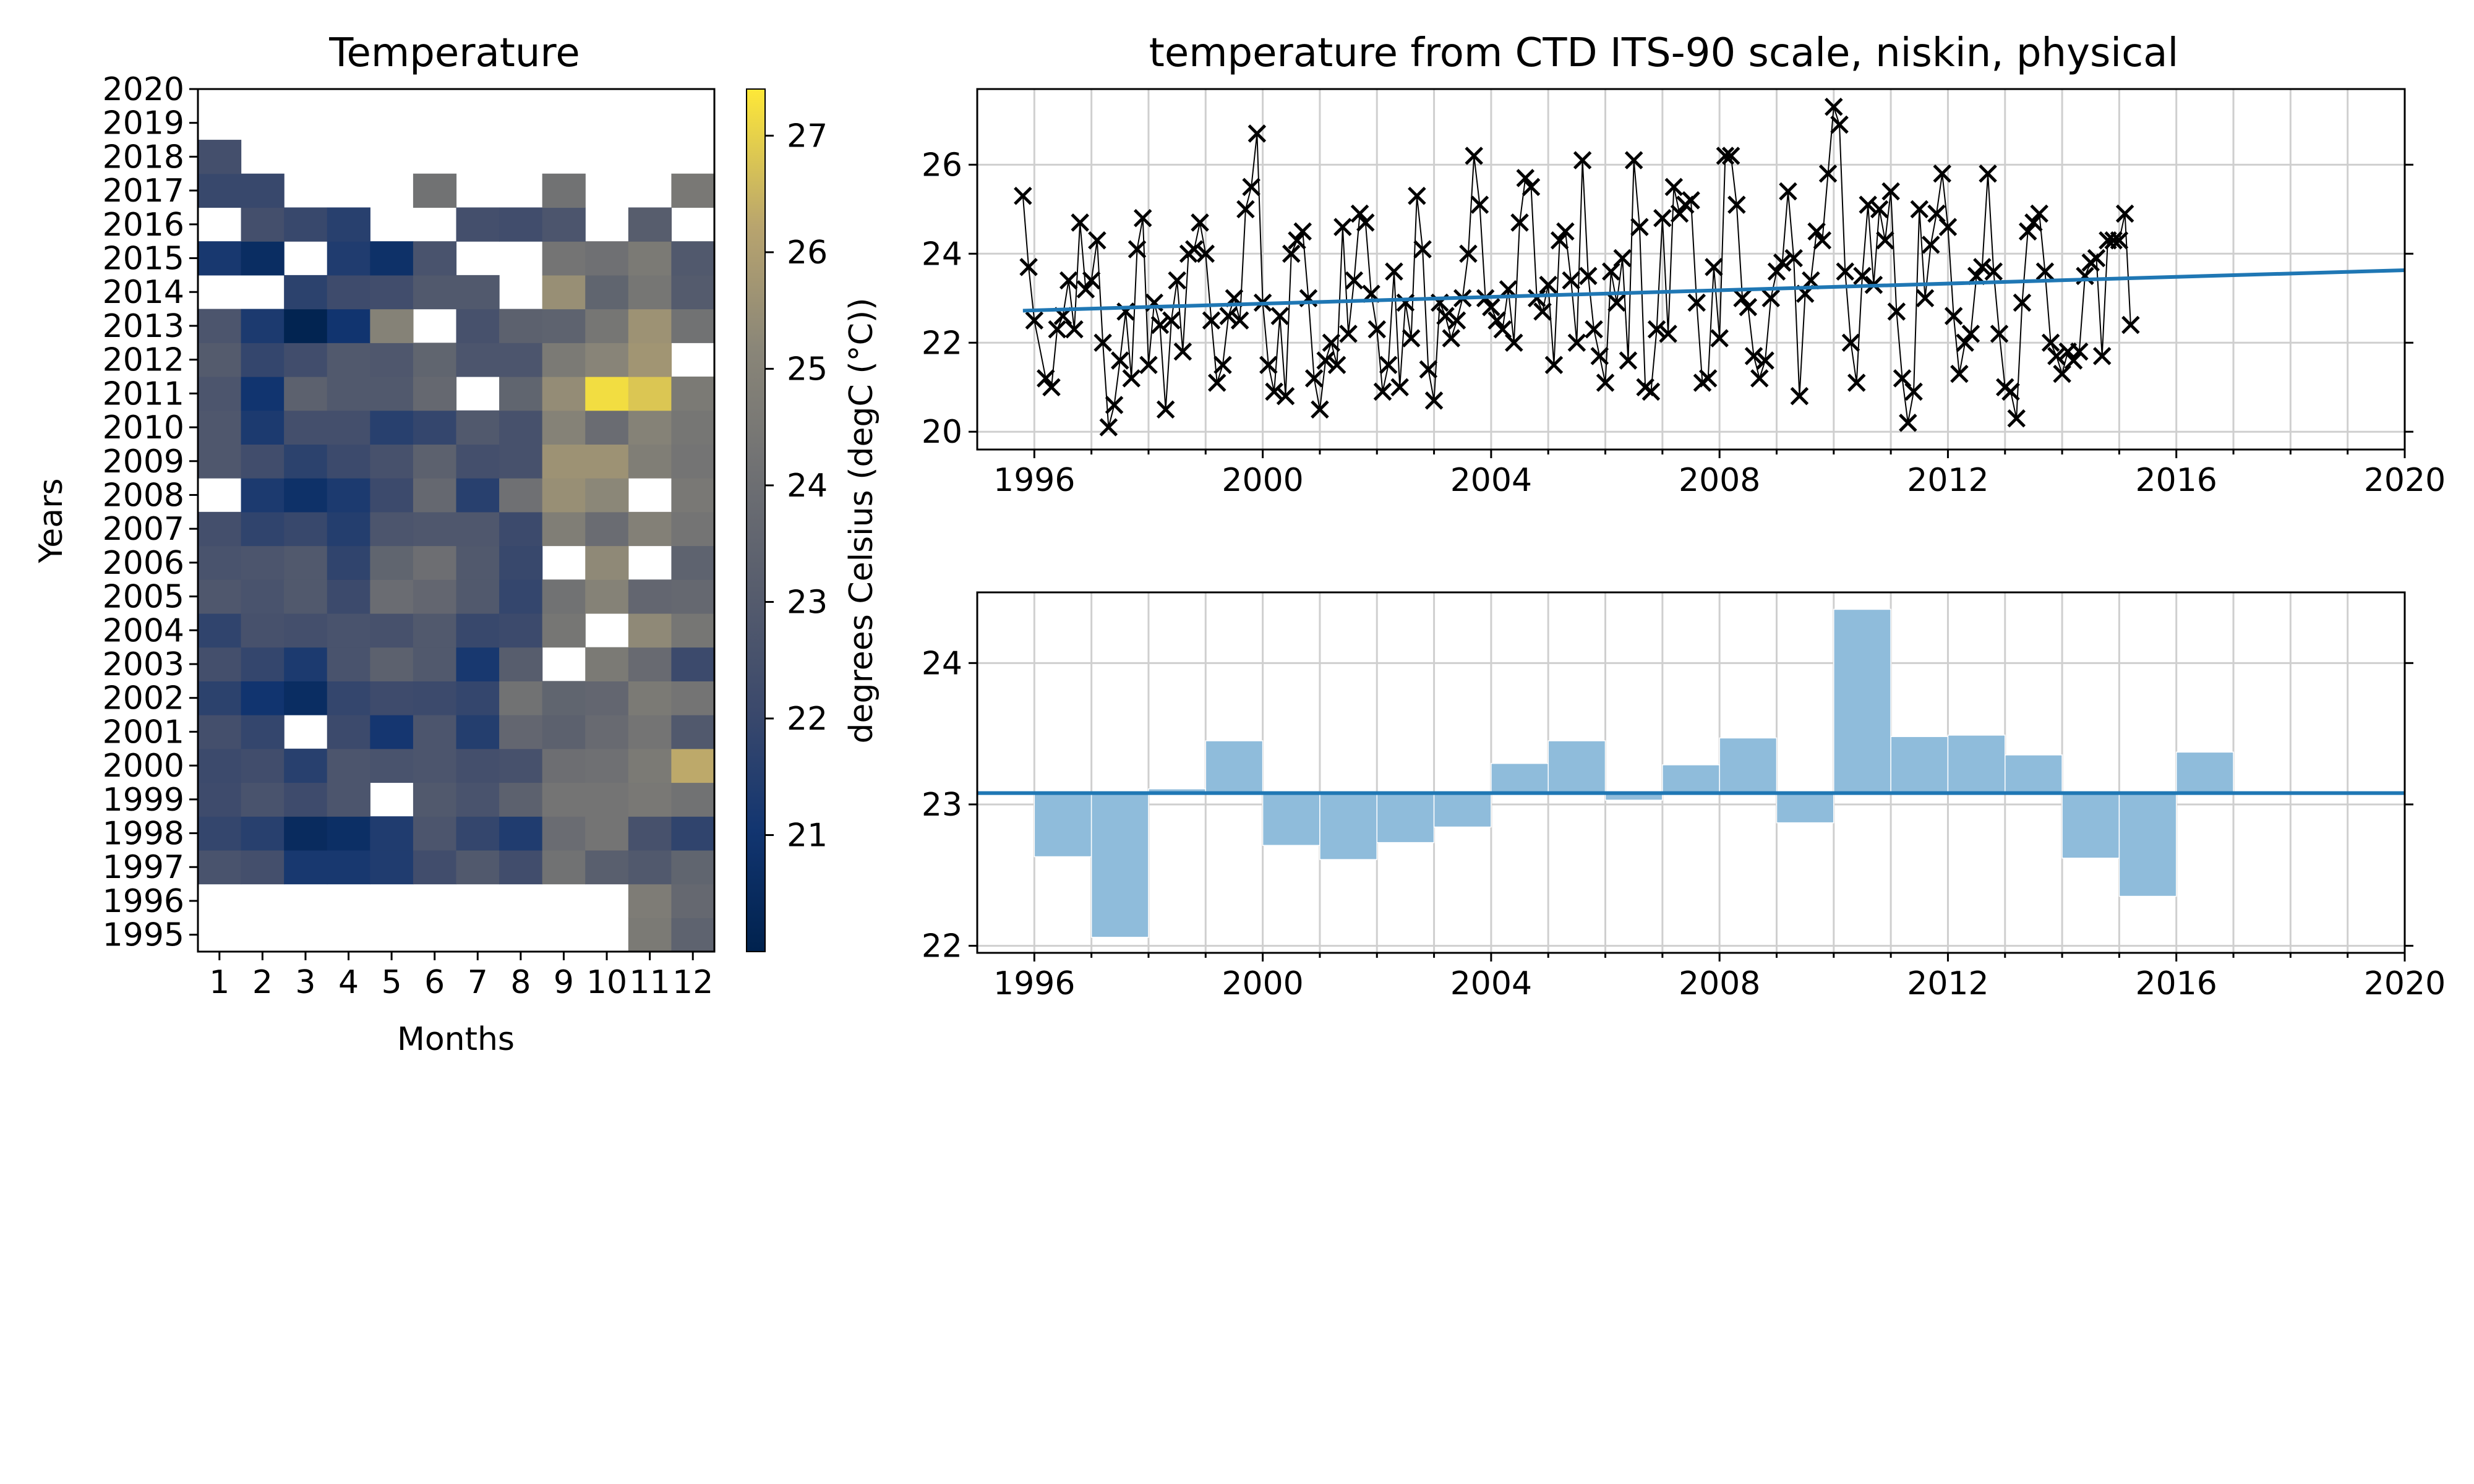 The image size is (2474, 1484). I want to click on heatmap-x-tick-label: 10, so click(606, 982).